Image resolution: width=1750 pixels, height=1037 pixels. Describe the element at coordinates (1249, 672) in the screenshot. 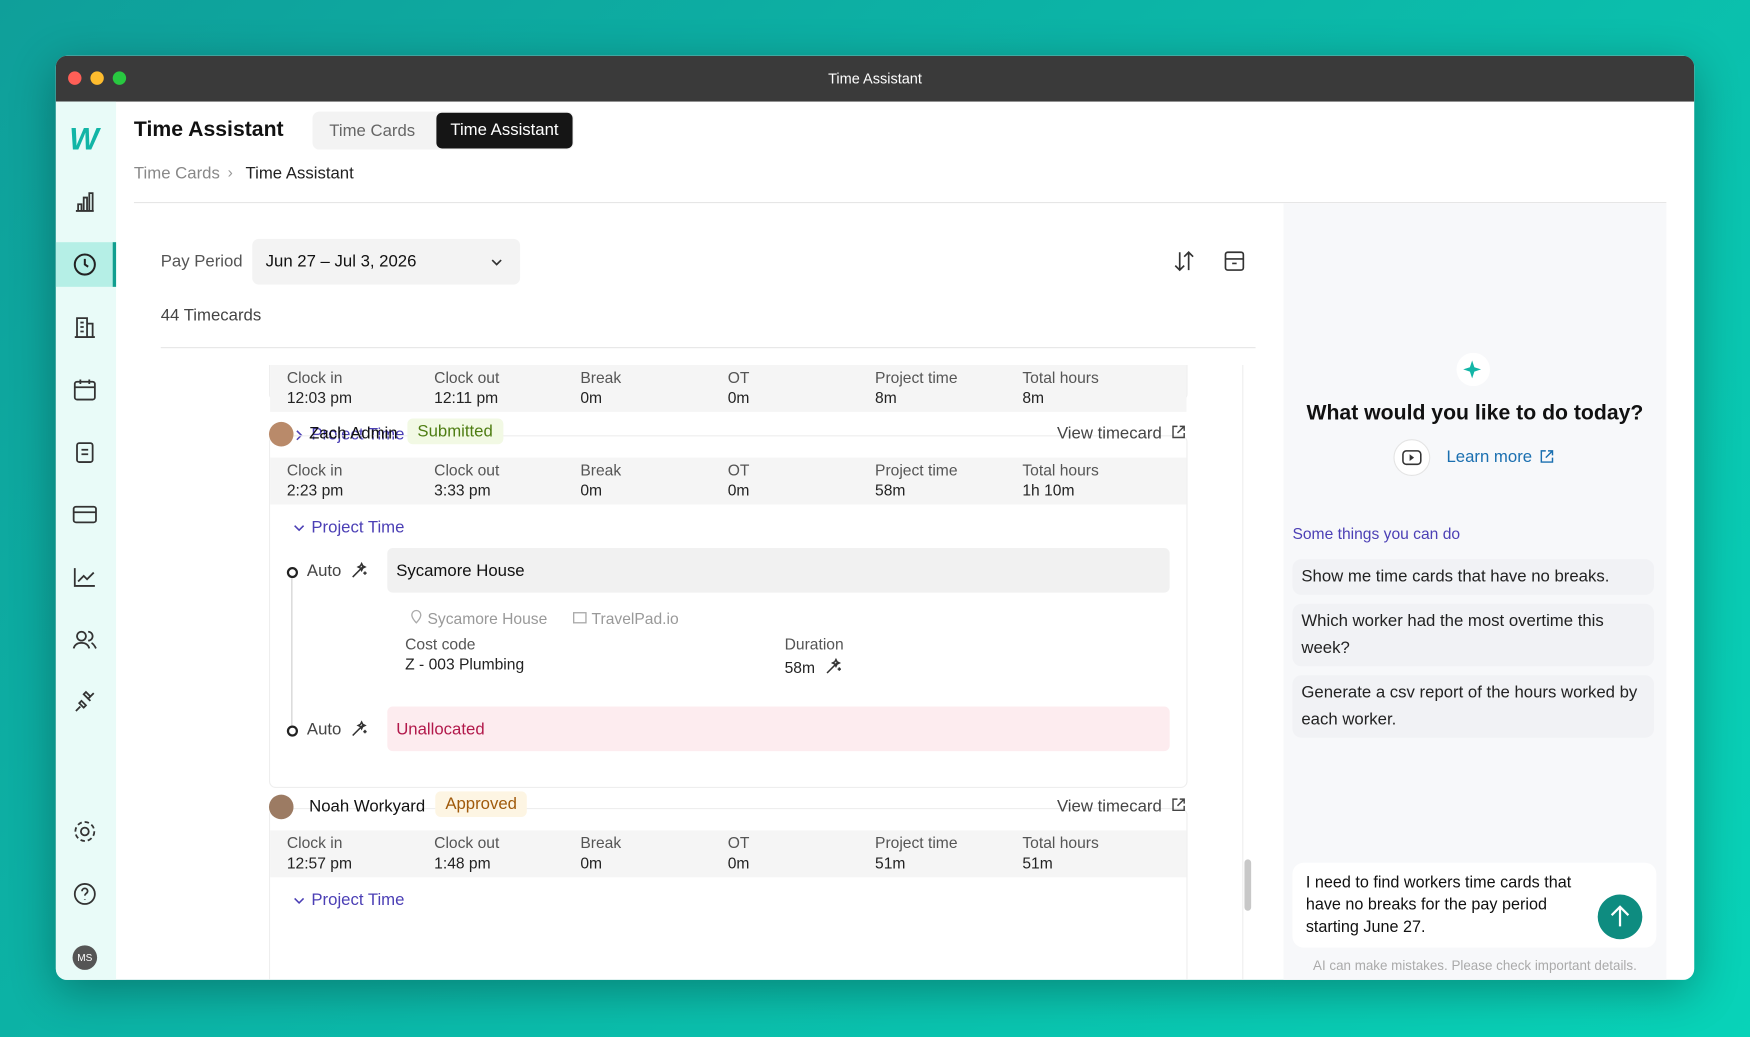

I see `scrollbar` at that location.